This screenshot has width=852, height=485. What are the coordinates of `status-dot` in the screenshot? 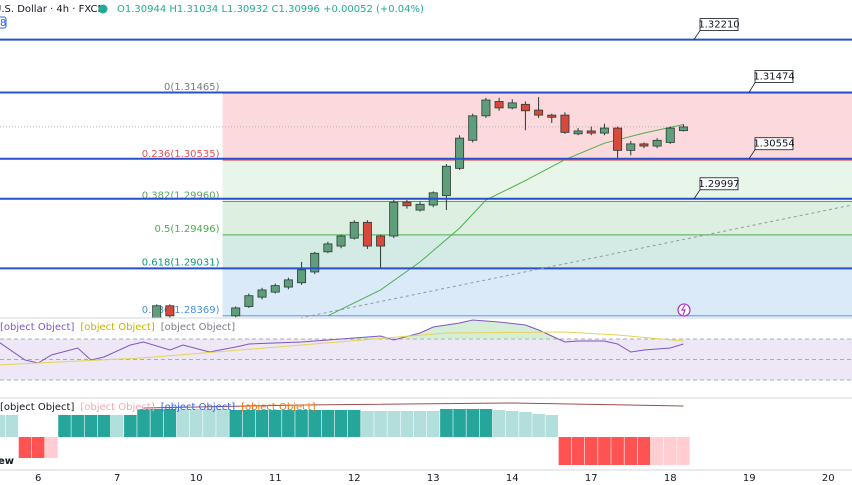 It's located at (103, 9).